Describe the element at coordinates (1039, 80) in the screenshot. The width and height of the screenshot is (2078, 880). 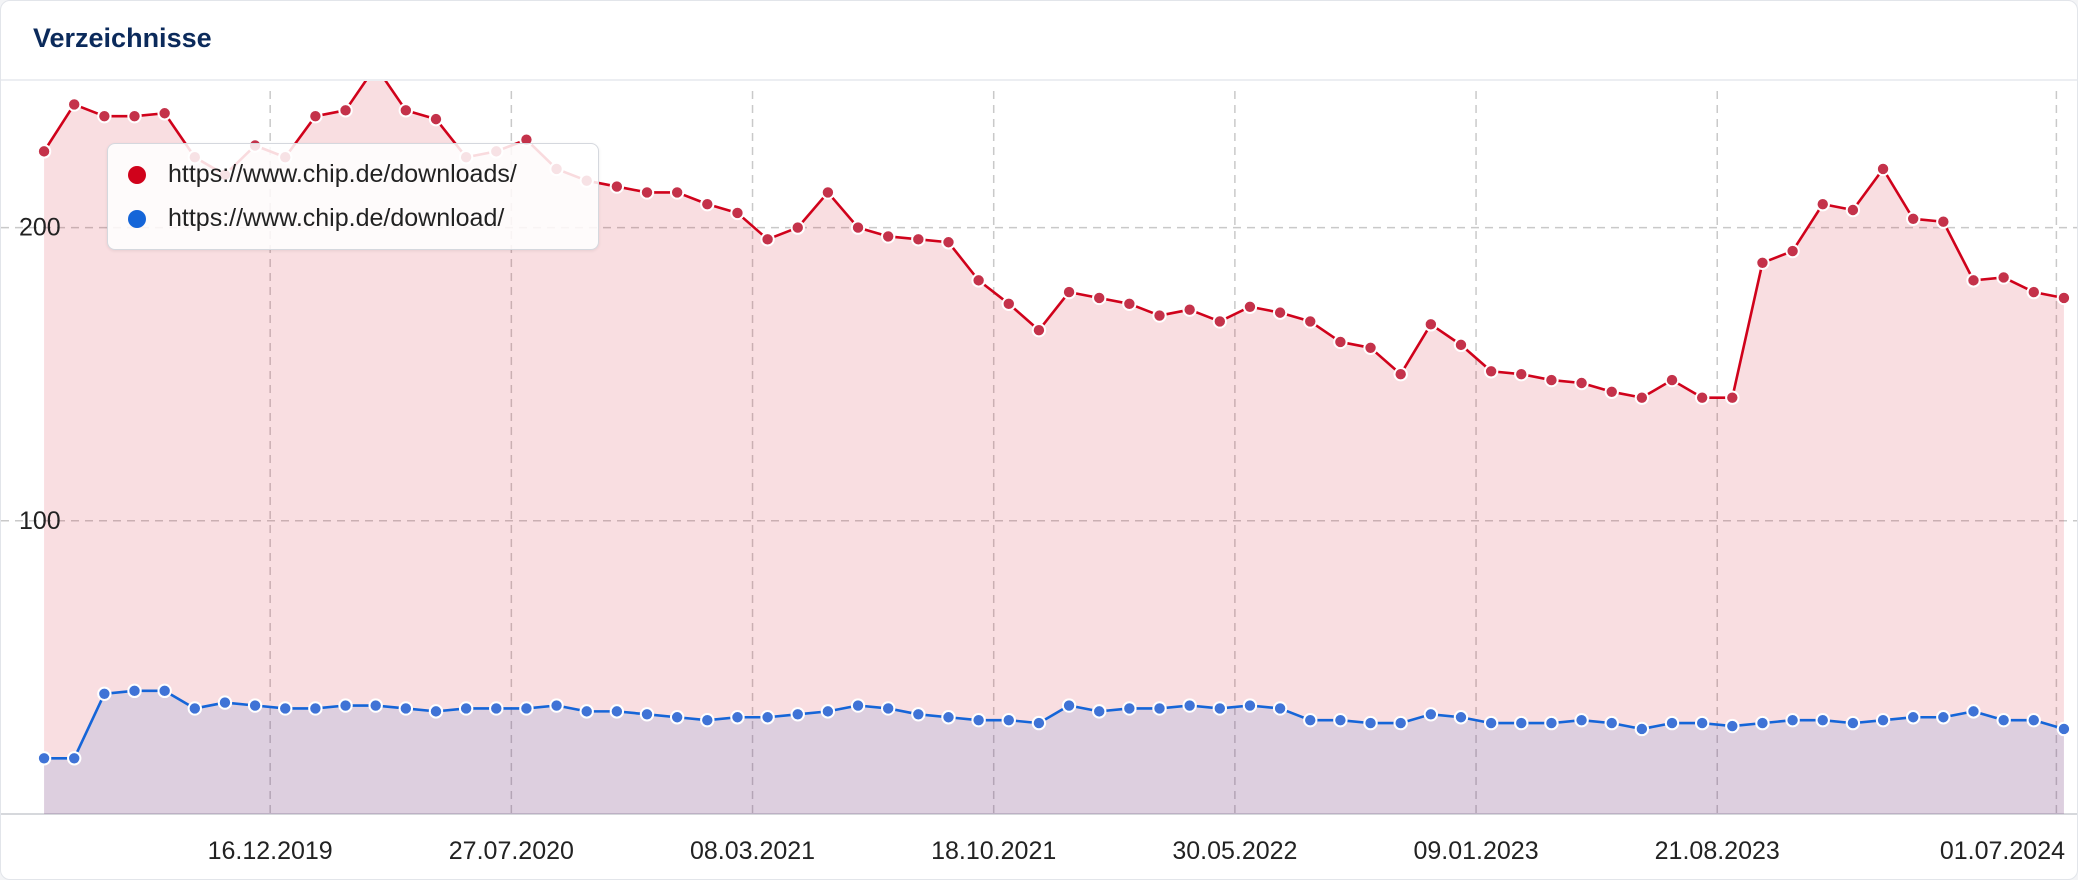
I see `header-divider` at that location.